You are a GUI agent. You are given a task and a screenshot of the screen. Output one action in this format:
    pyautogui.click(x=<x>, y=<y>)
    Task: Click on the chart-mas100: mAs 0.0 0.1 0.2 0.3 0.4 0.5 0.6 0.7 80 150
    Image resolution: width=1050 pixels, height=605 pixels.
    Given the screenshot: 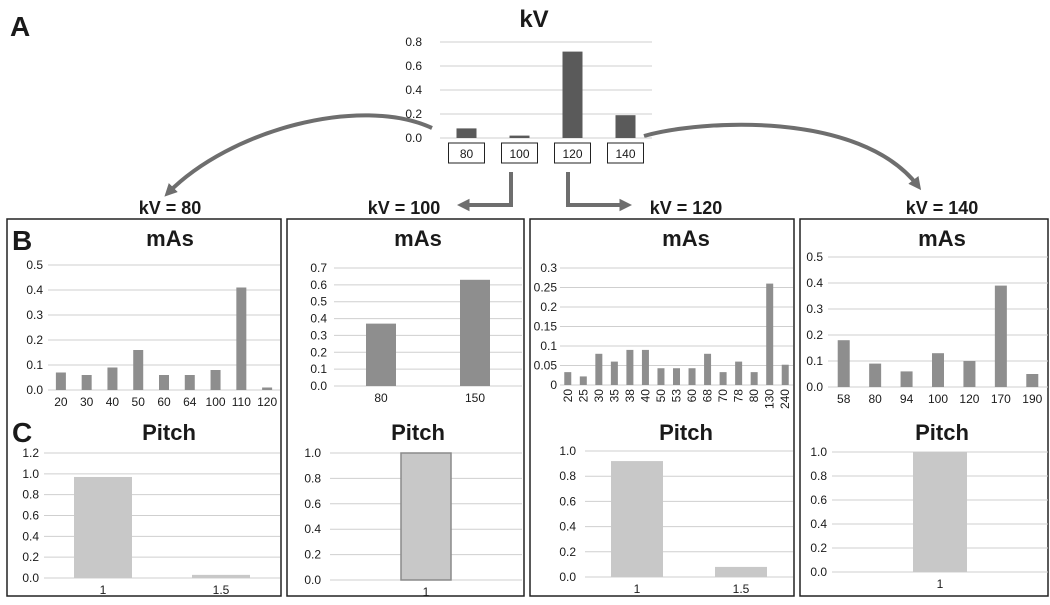 What is the action you would take?
    pyautogui.click(x=416, y=315)
    